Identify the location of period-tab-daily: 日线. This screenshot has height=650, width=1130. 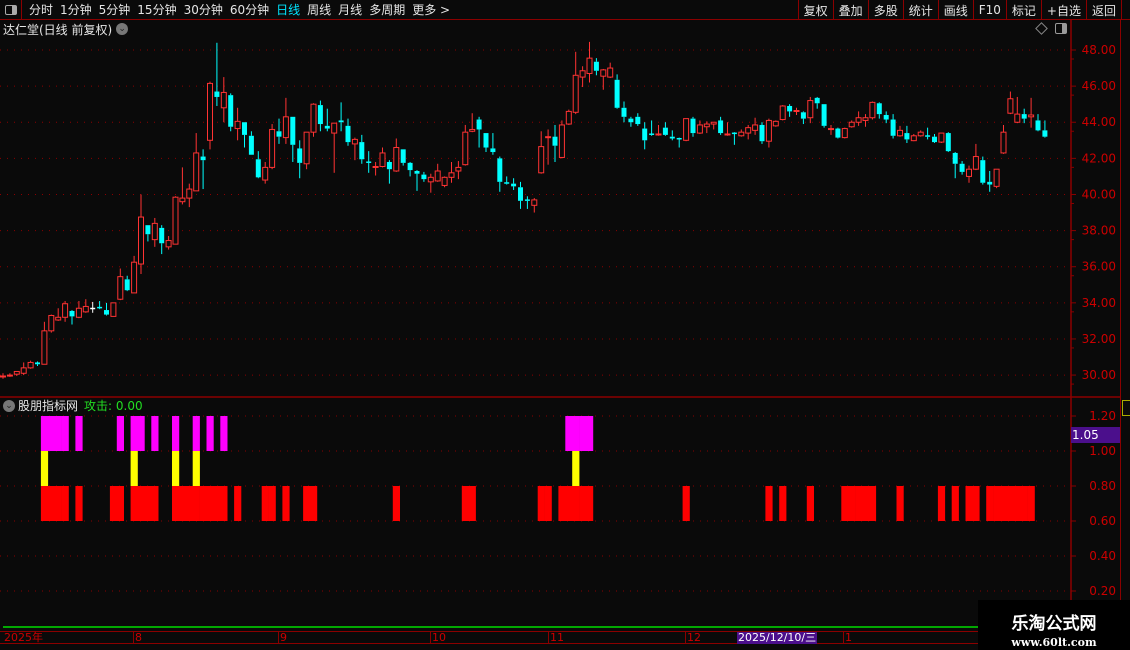
(288, 10).